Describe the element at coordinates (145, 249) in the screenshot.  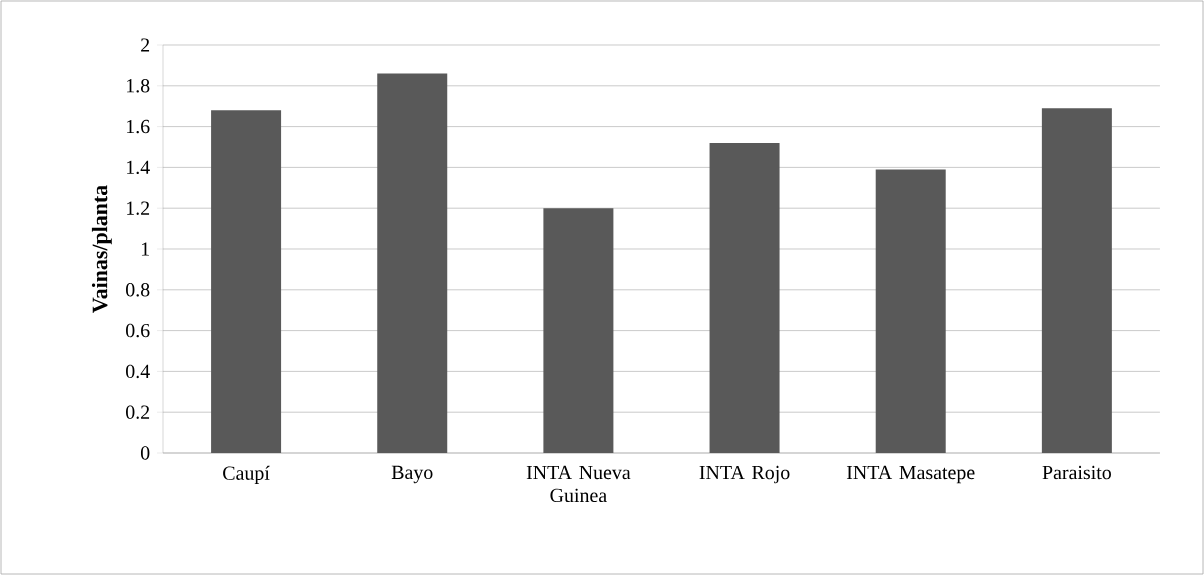
I see `y-tick-label: 1` at that location.